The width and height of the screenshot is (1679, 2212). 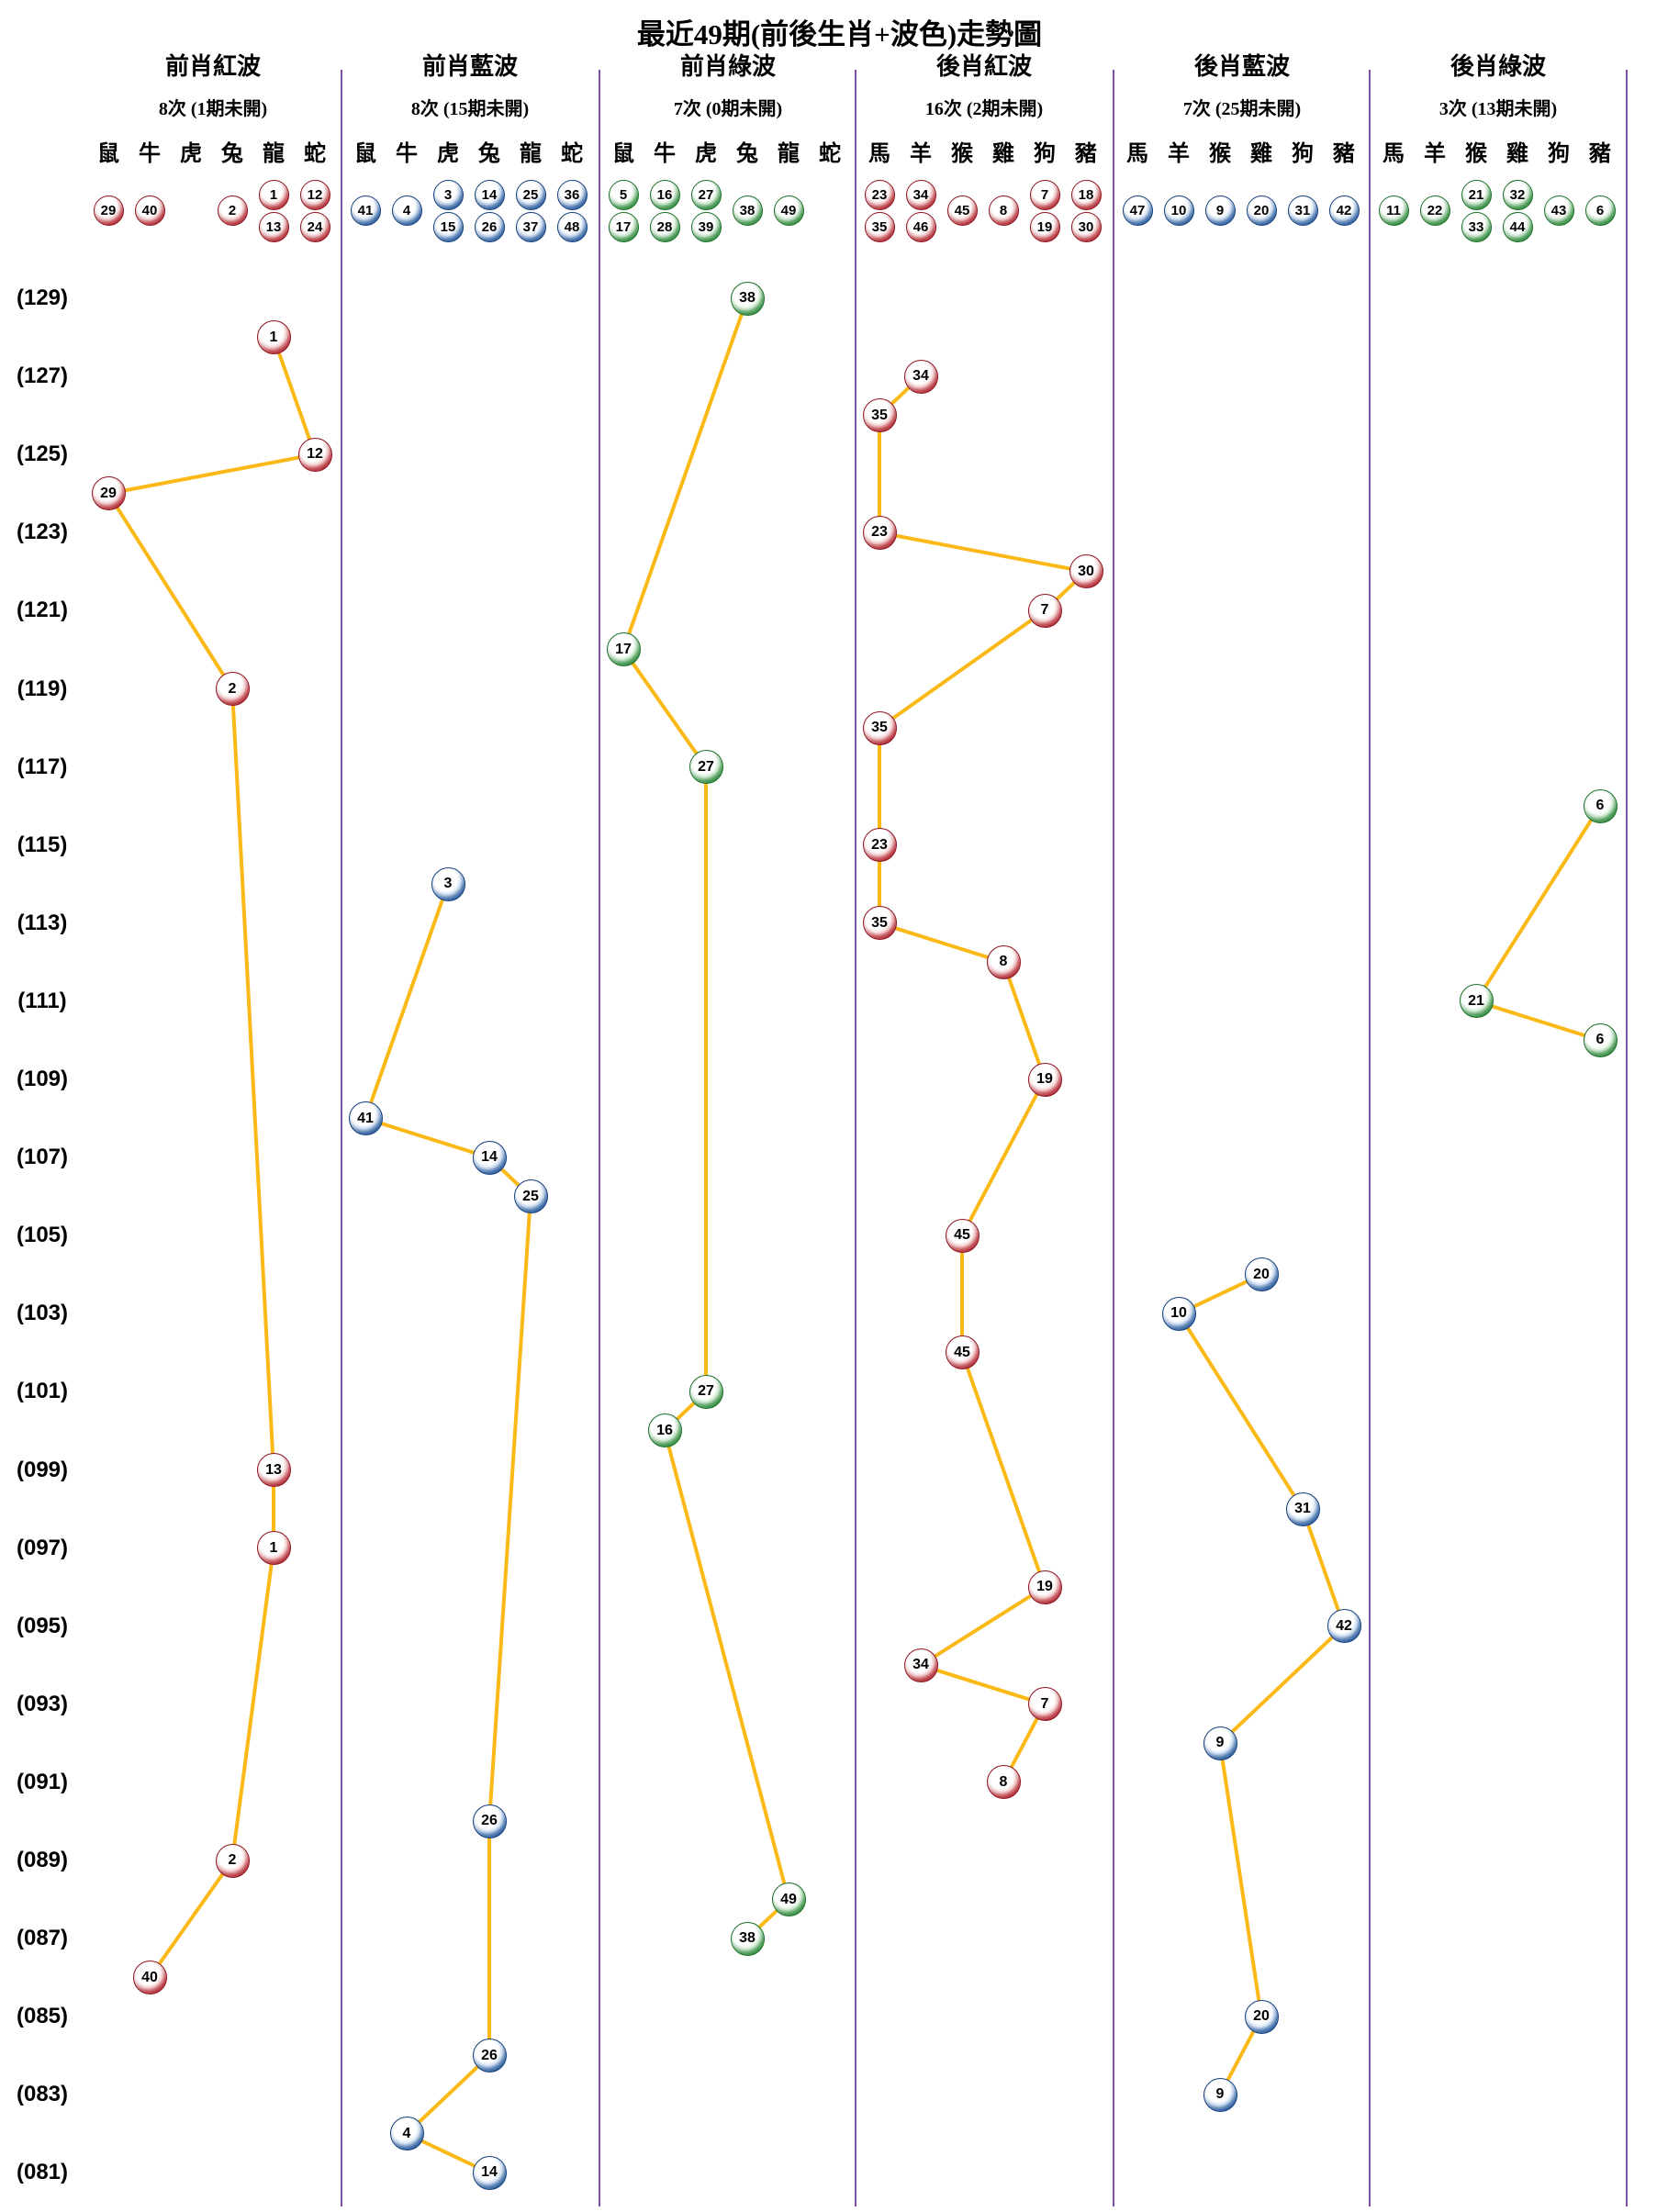 What do you see at coordinates (705, 1391) in the screenshot?
I see `trend-ball-前肖綠波-27-101: 27` at bounding box center [705, 1391].